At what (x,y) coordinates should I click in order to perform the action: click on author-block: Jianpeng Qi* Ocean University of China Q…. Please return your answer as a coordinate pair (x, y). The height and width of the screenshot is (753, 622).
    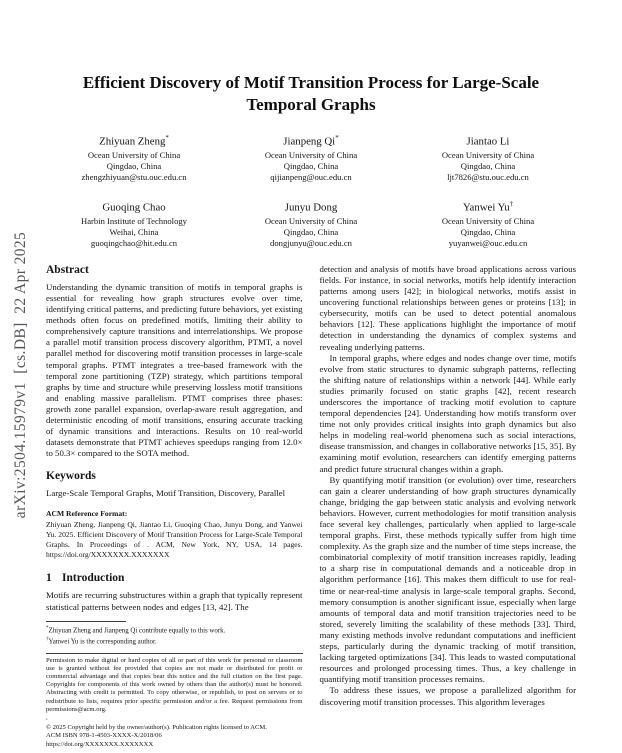
    Looking at the image, I should click on (311, 157).